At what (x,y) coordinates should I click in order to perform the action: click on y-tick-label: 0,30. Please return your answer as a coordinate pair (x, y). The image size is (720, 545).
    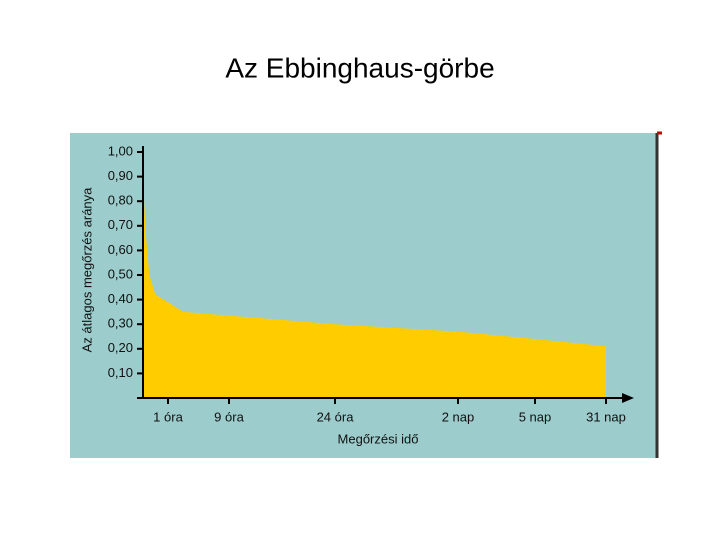
    Looking at the image, I should click on (120, 323).